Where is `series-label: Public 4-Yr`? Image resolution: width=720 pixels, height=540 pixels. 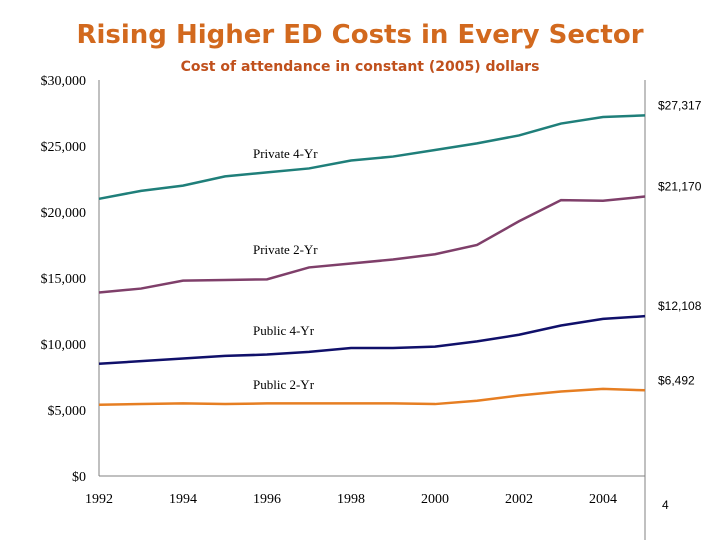 series-label: Public 4-Yr is located at coordinates (284, 330).